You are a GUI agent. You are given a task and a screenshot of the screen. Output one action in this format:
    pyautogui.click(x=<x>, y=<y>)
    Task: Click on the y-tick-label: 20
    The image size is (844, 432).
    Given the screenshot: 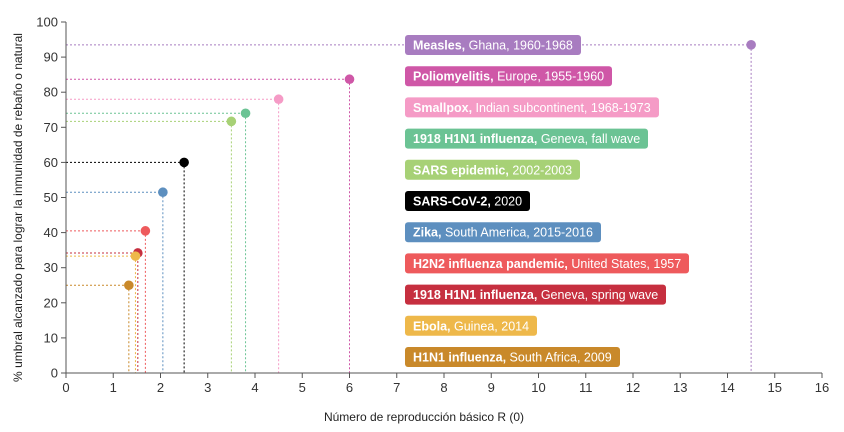 What is the action you would take?
    pyautogui.click(x=51, y=302)
    